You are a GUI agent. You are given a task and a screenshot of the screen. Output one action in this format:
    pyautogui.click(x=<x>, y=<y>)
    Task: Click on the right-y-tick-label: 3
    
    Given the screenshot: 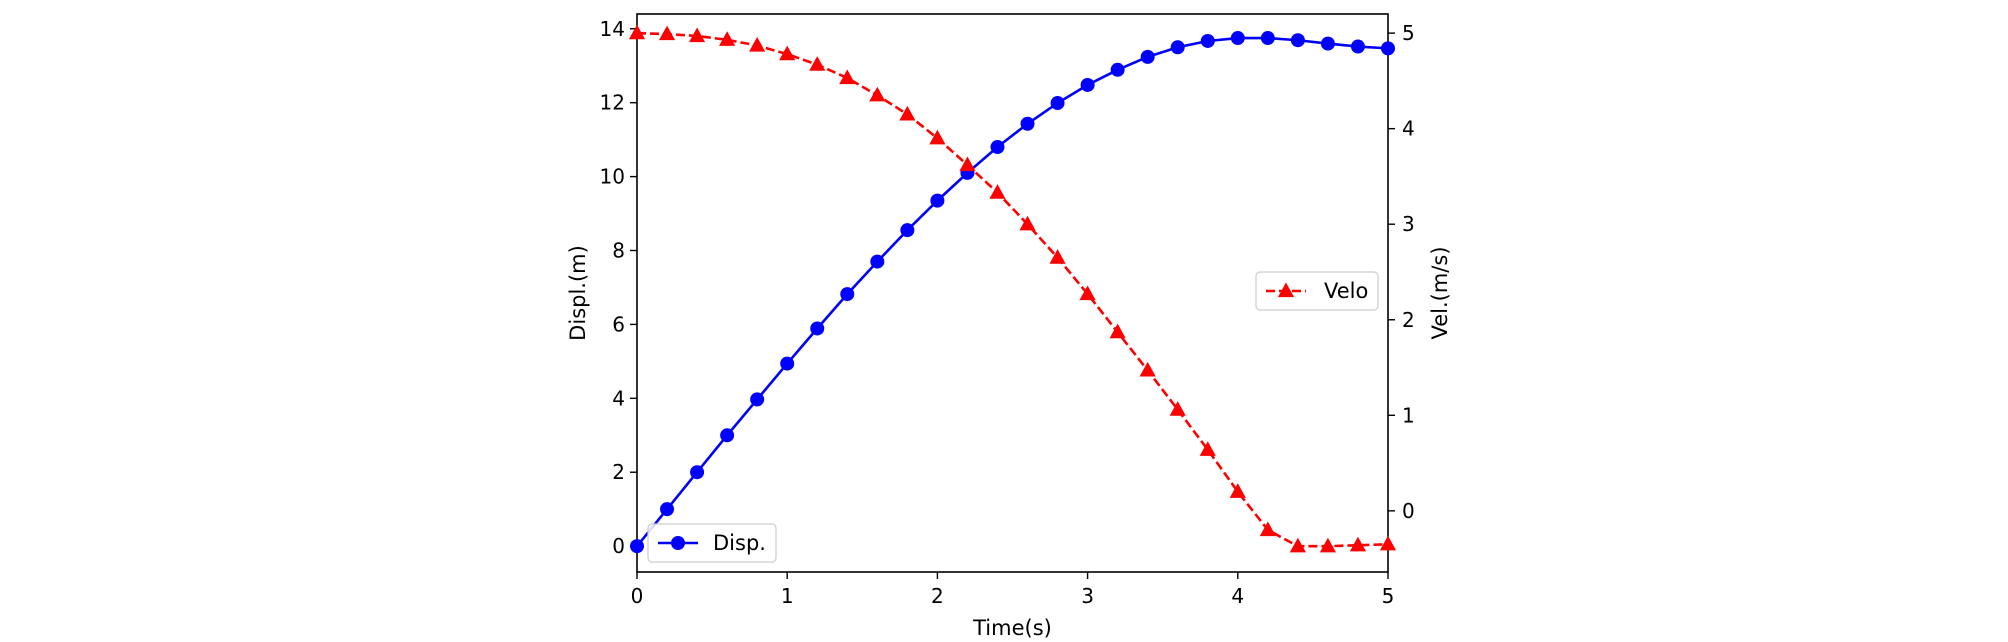 What is the action you would take?
    pyautogui.click(x=1408, y=224)
    